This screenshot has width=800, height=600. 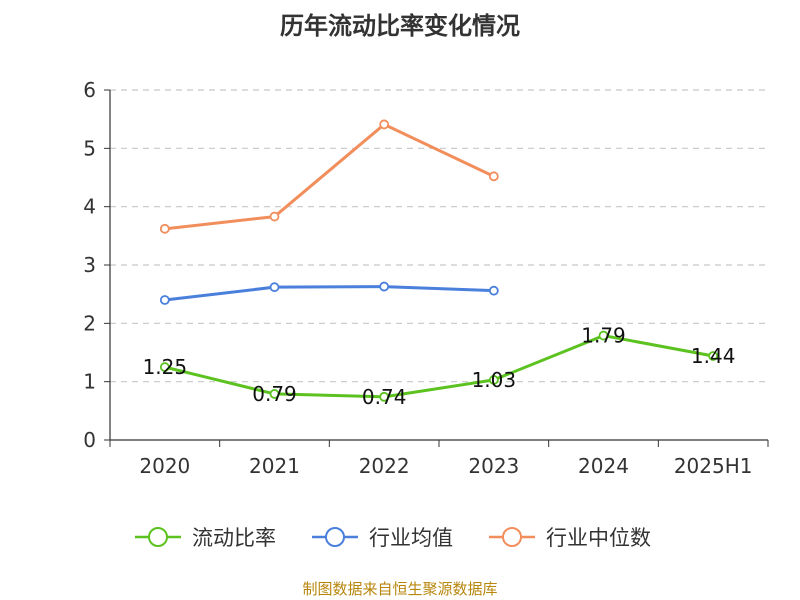 I want to click on data-label: 1.25, so click(x=165, y=367).